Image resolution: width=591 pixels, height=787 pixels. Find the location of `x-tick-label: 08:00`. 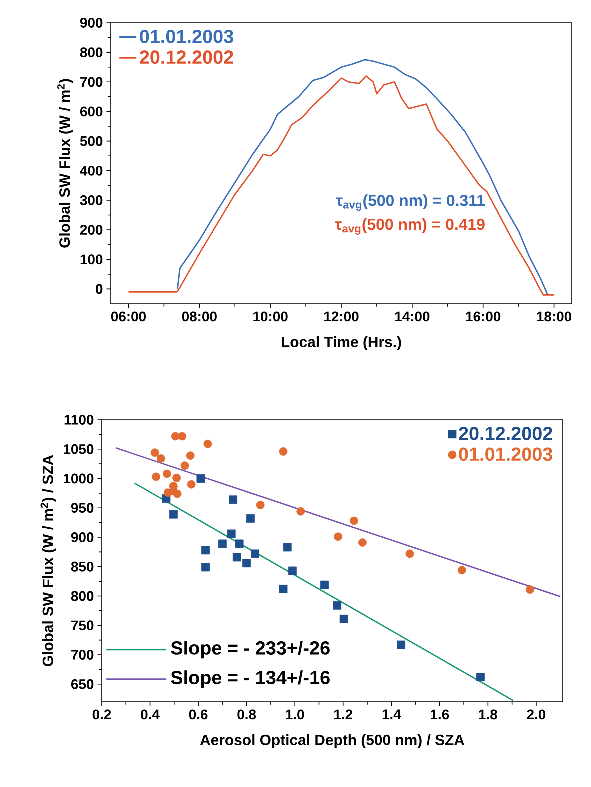

x-tick-label: 08:00 is located at coordinates (199, 317).